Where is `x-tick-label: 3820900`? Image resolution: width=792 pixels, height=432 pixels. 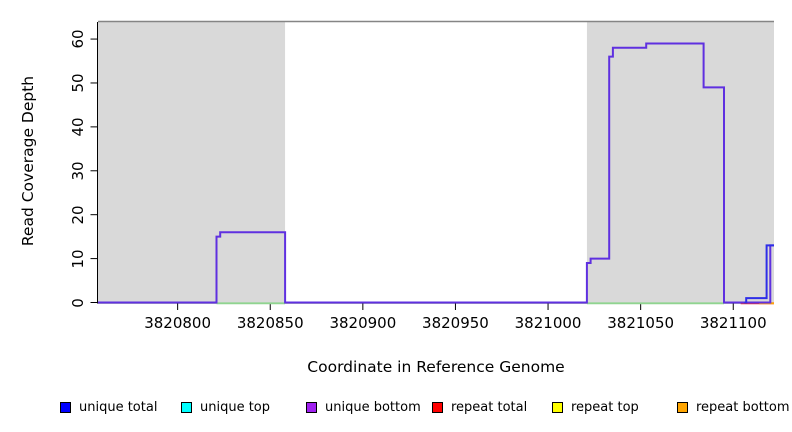
x-tick-label: 3820900 is located at coordinates (363, 323).